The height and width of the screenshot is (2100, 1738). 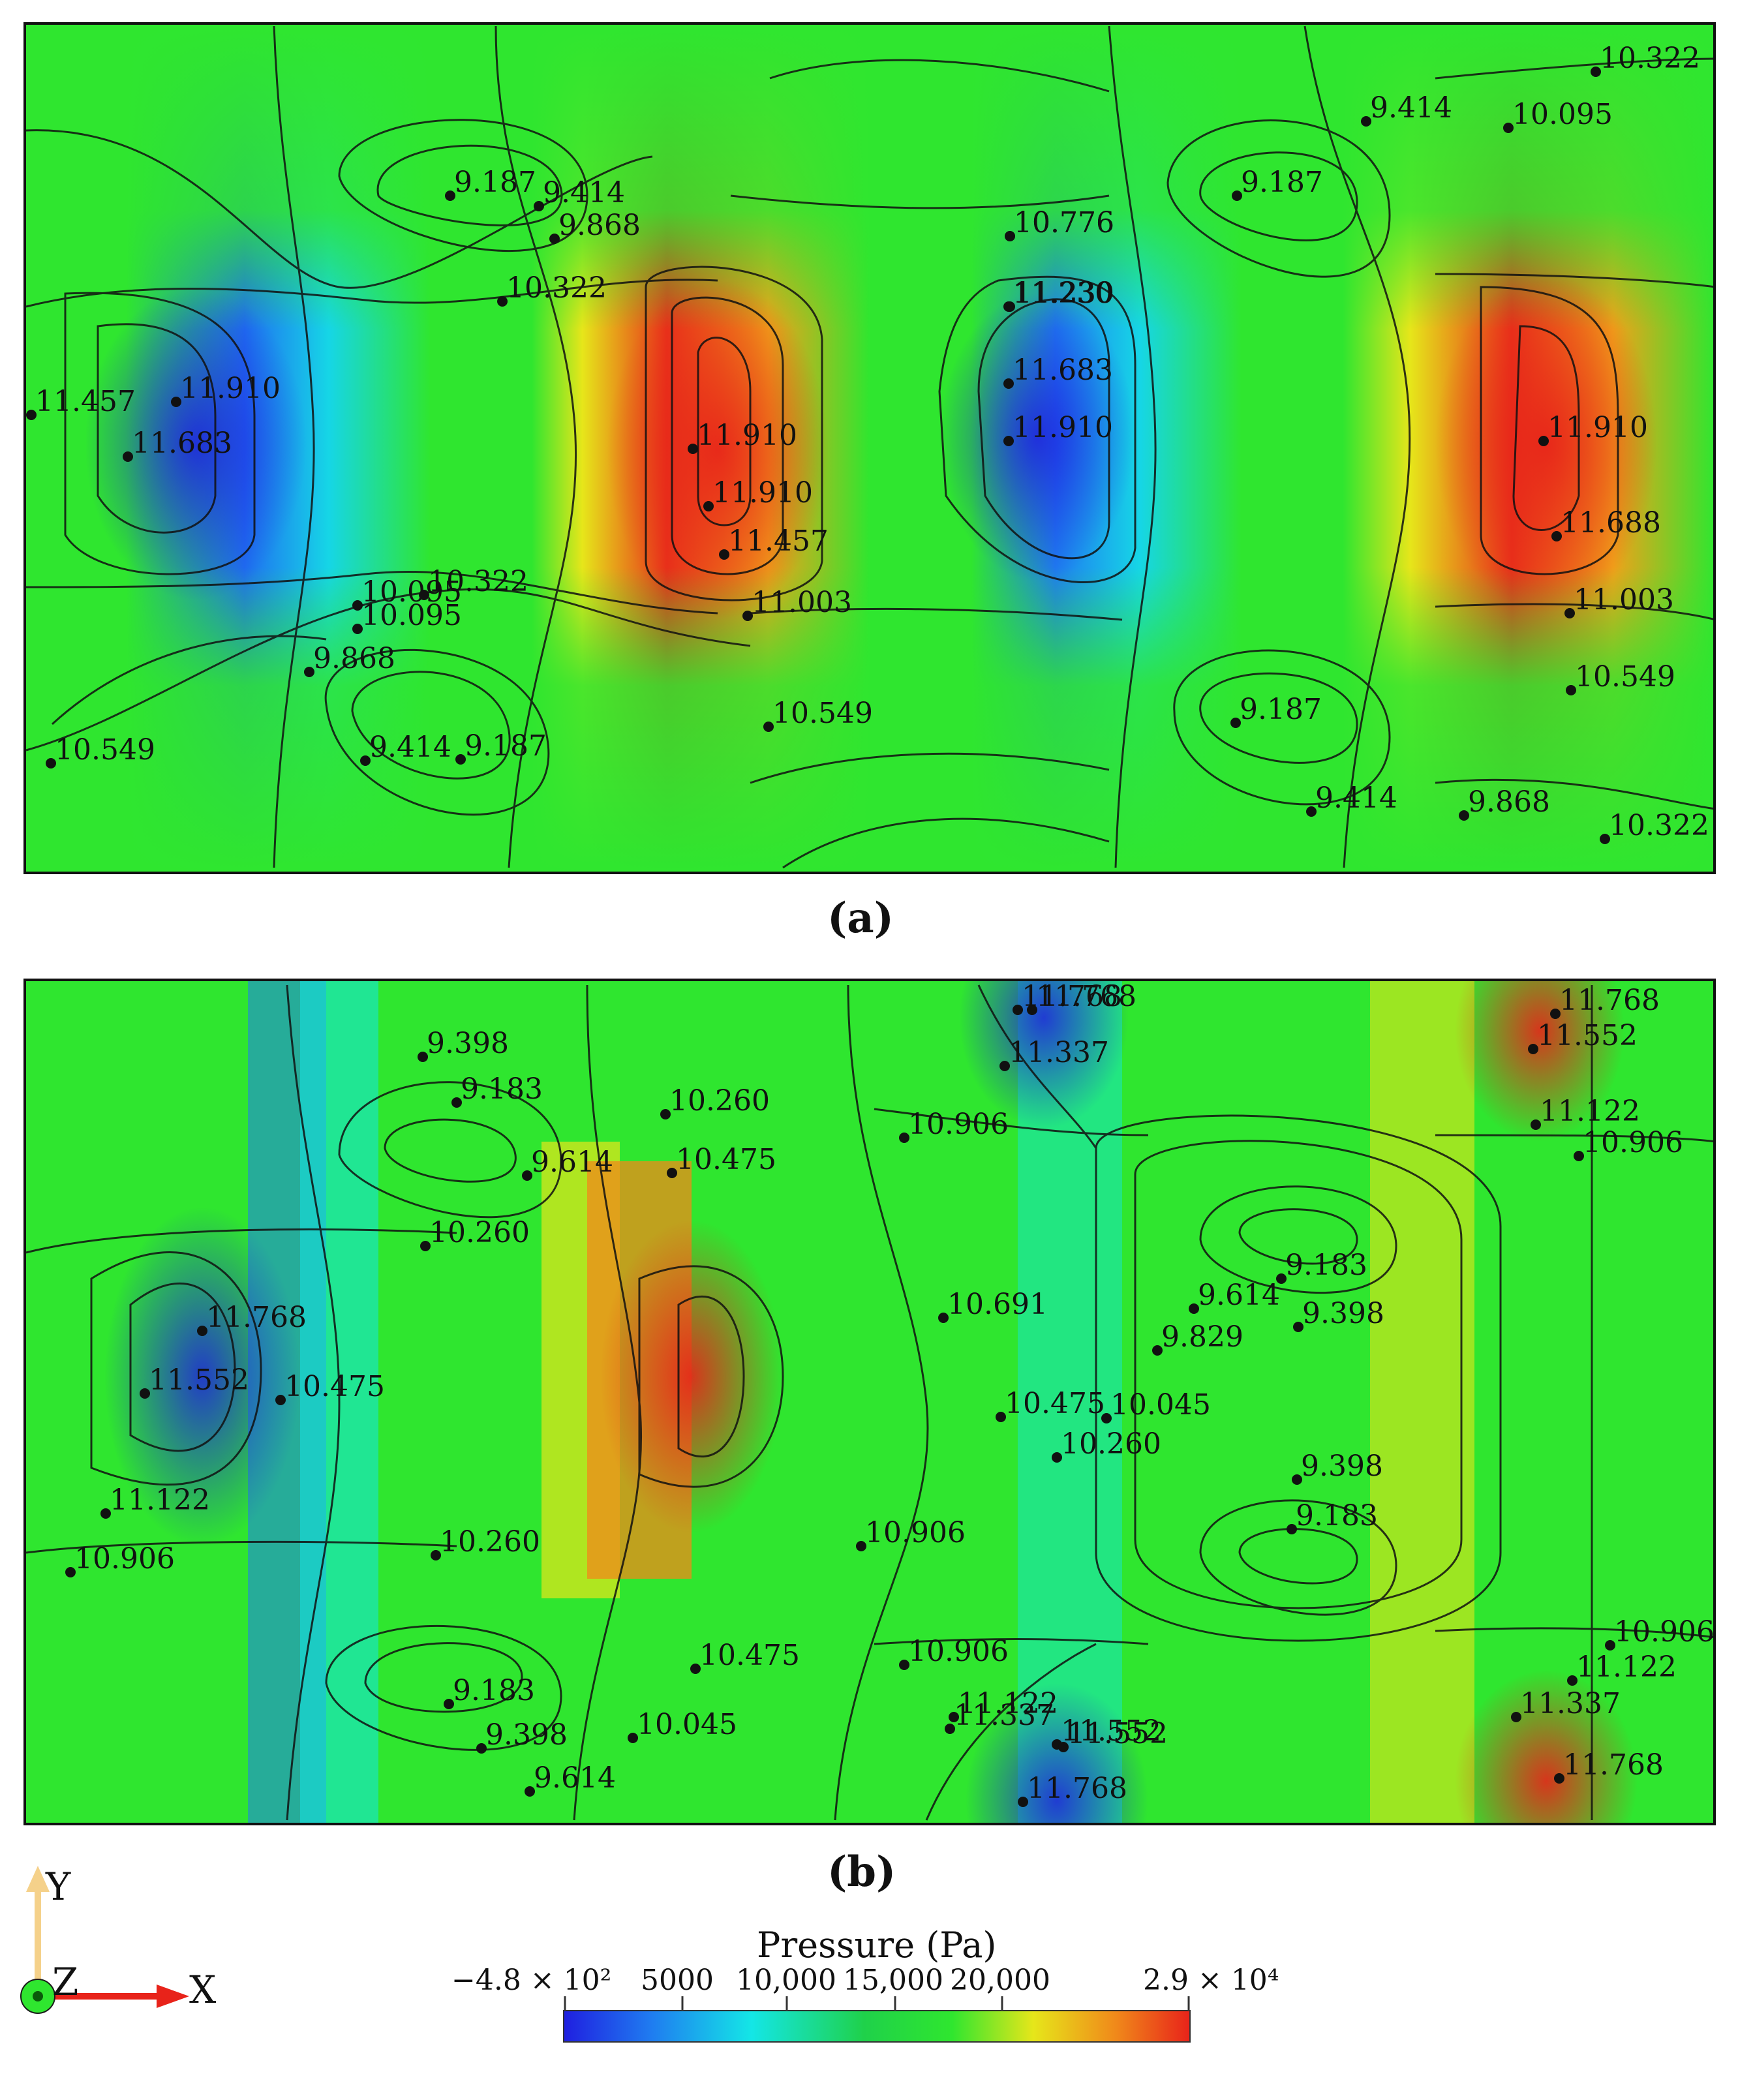 What do you see at coordinates (877, 1945) in the screenshot?
I see `colorbar-title: Pressure (Pa)` at bounding box center [877, 1945].